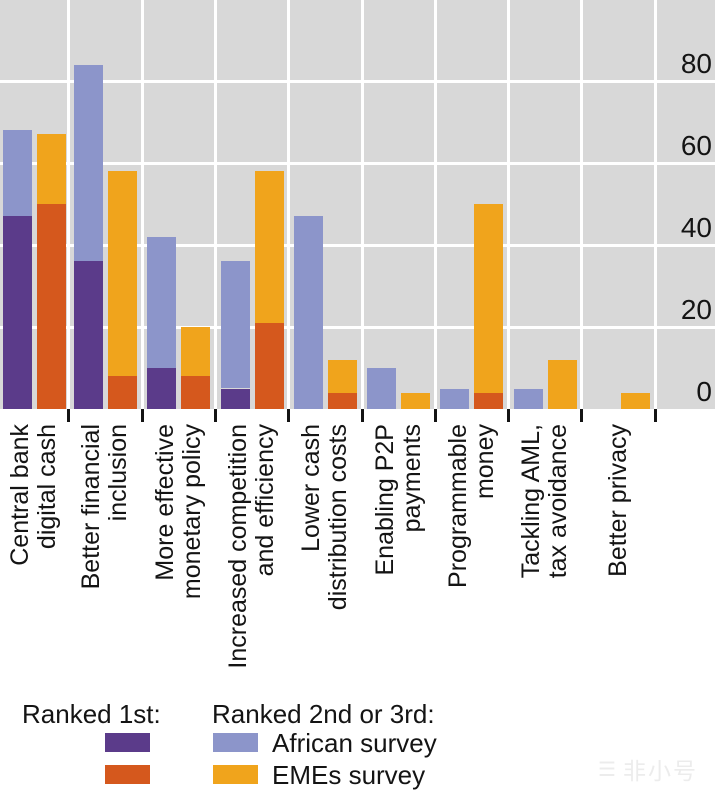  I want to click on x-axis-label-line: digital cash, so click(47, 487).